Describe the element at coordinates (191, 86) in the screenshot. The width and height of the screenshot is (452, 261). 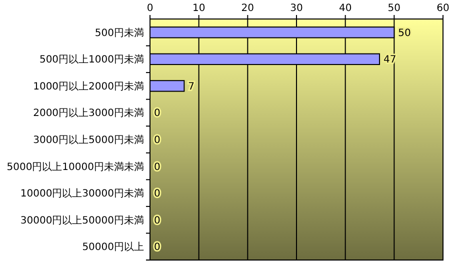
I see `data-label: 7` at that location.